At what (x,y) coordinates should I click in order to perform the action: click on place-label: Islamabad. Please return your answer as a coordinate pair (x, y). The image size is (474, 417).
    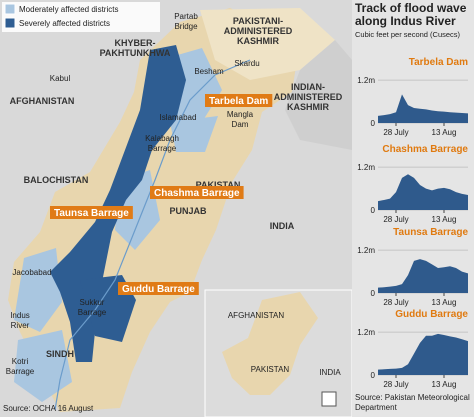
    Looking at the image, I should click on (178, 117).